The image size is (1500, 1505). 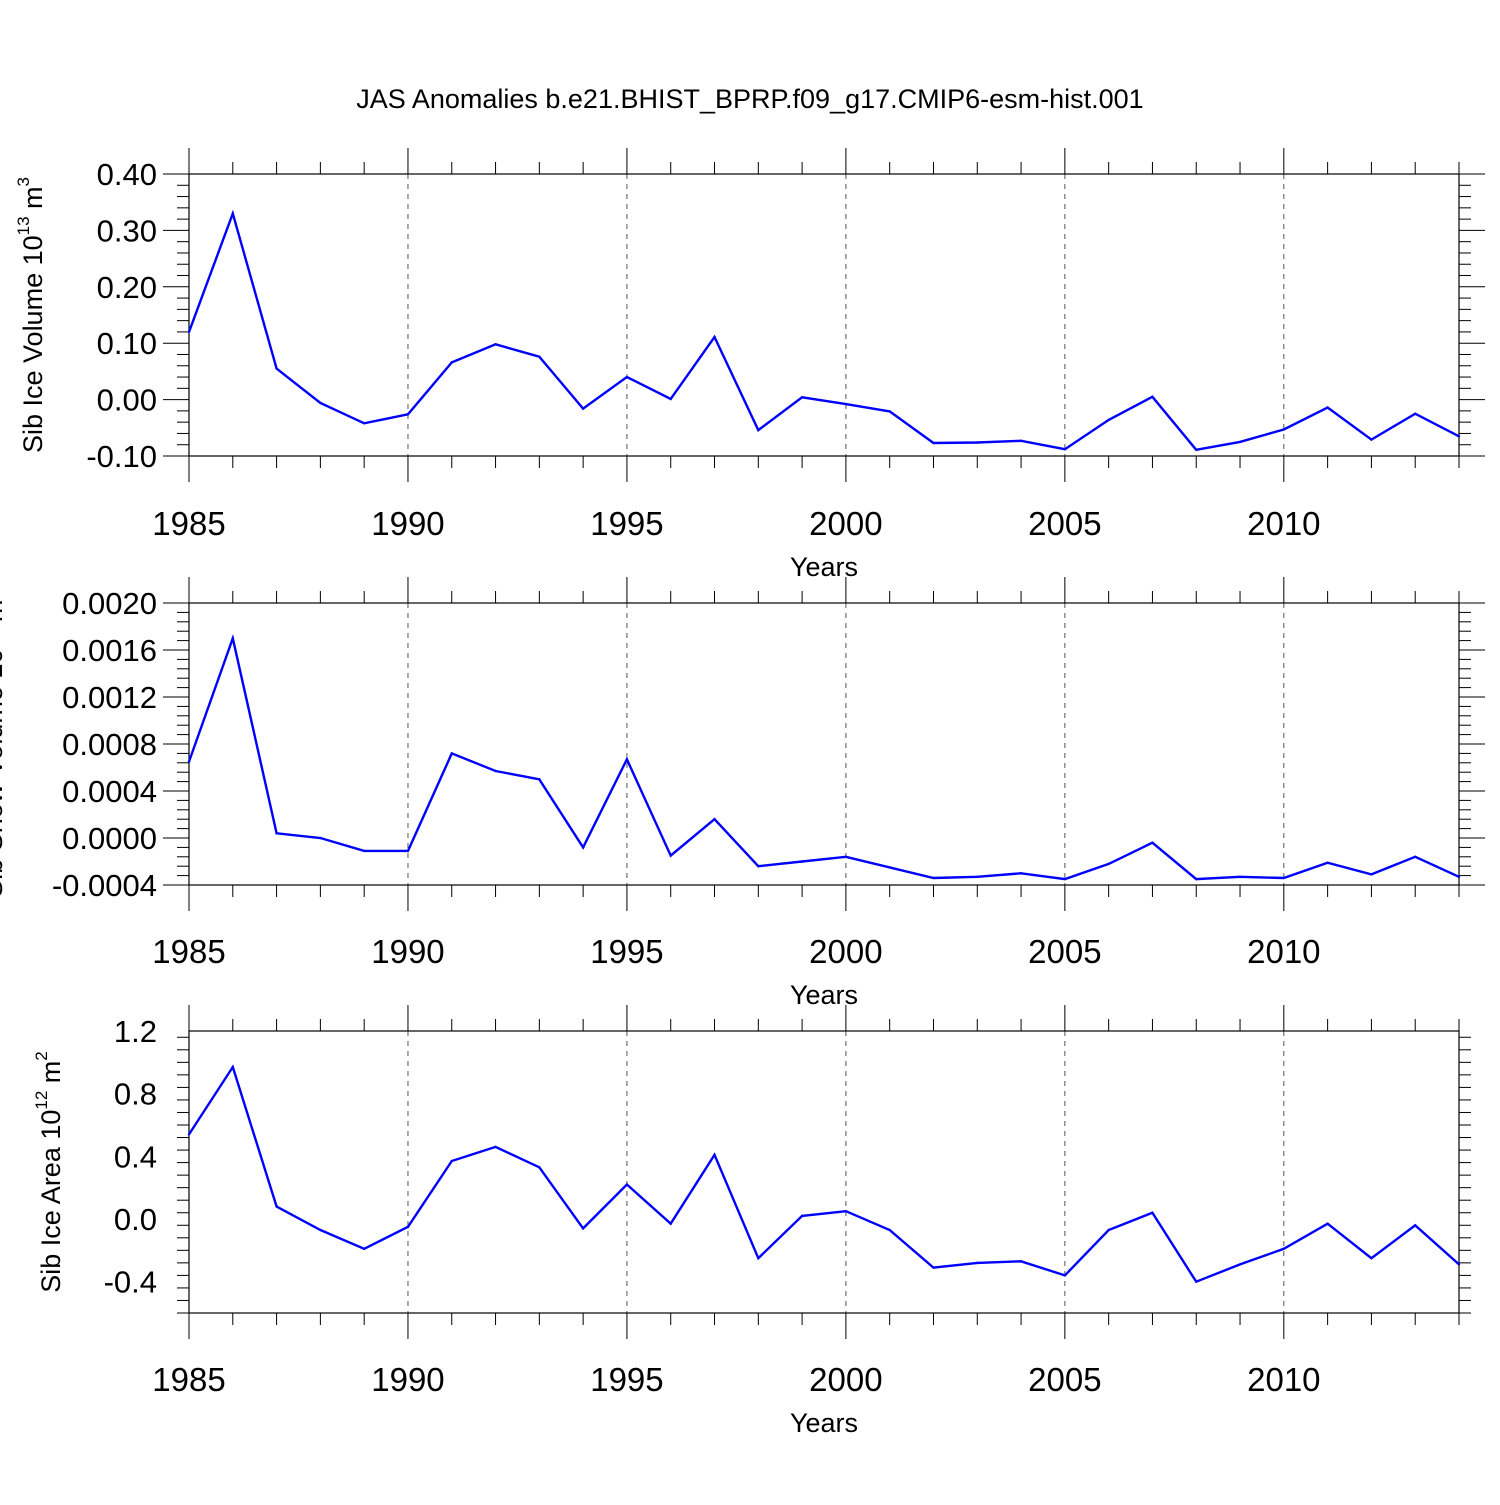 What do you see at coordinates (41, 1055) in the screenshot?
I see `y-axis-label-unit-exponent: 2` at bounding box center [41, 1055].